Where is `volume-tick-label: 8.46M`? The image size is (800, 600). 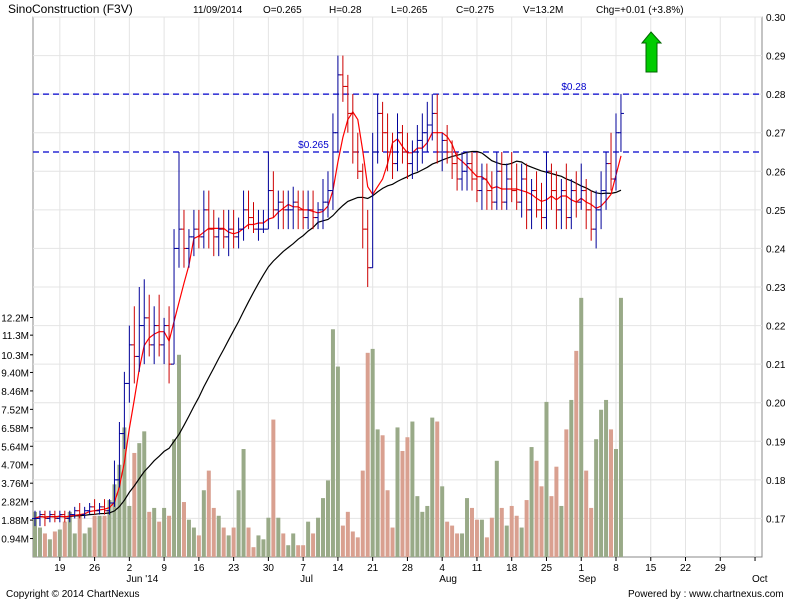
volume-tick-label: 8.46M is located at coordinates (15, 392).